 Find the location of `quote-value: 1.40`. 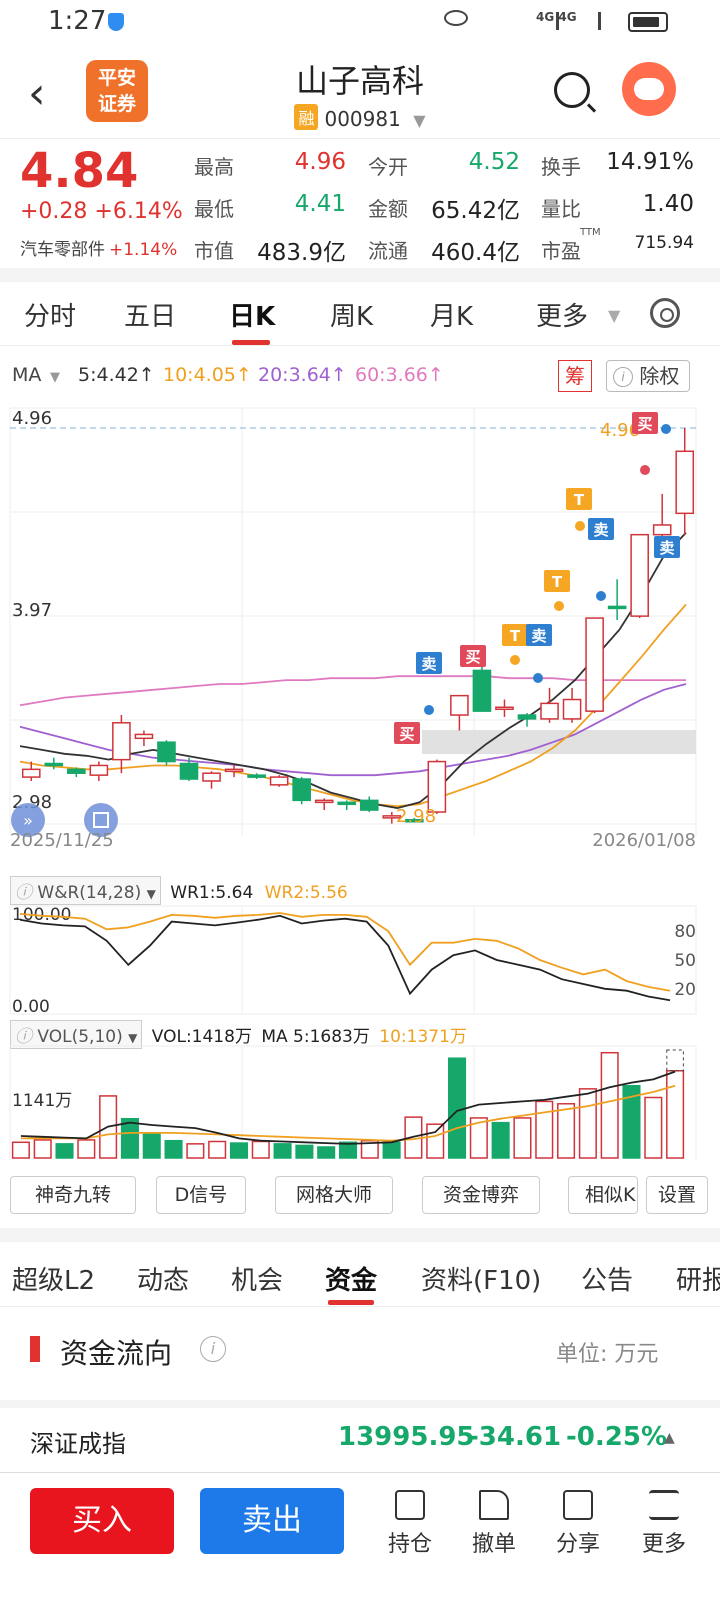

quote-value: 1.40 is located at coordinates (668, 204).